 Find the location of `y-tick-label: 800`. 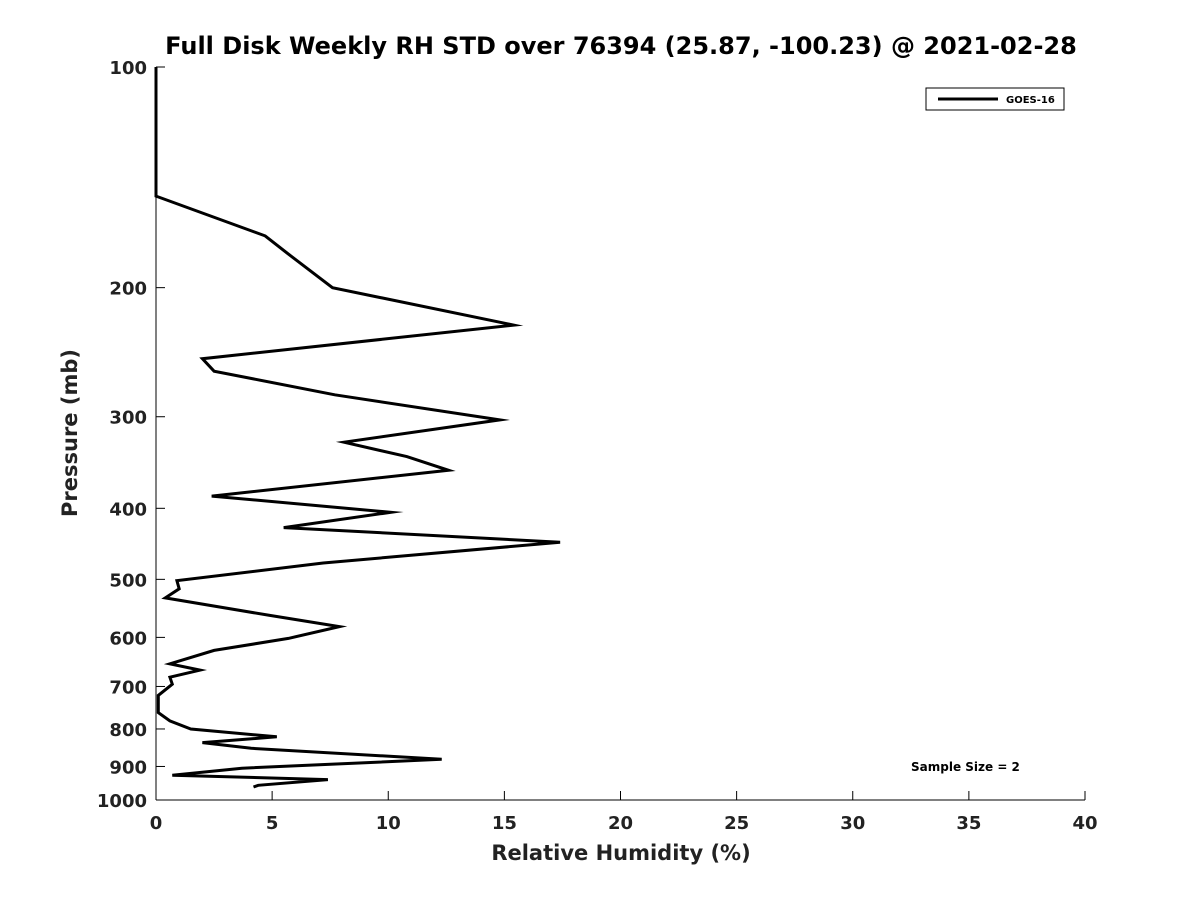

y-tick-label: 800 is located at coordinates (128, 730).